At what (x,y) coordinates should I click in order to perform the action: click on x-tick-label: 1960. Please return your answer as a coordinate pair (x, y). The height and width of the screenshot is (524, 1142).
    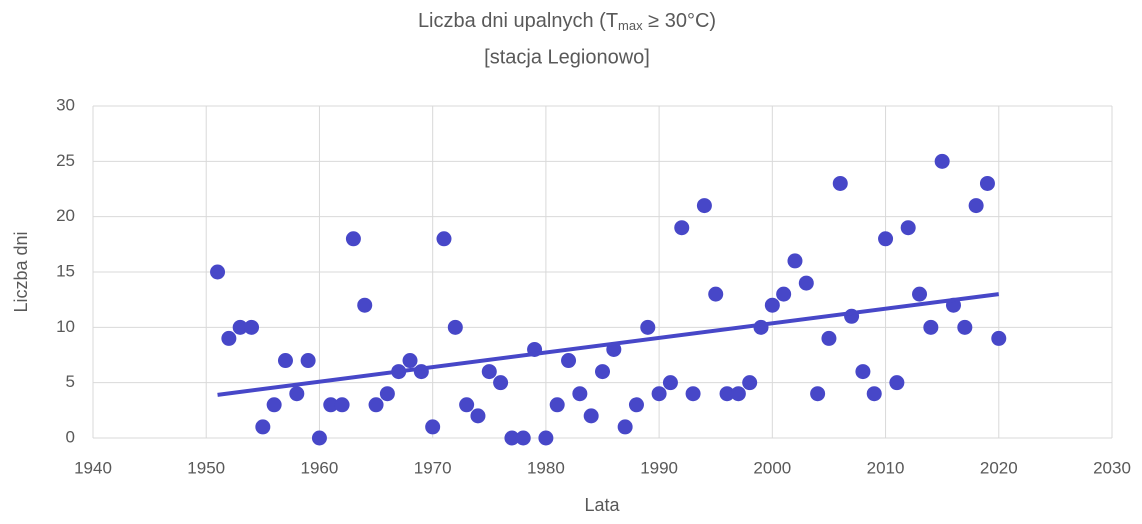
    Looking at the image, I should click on (320, 467).